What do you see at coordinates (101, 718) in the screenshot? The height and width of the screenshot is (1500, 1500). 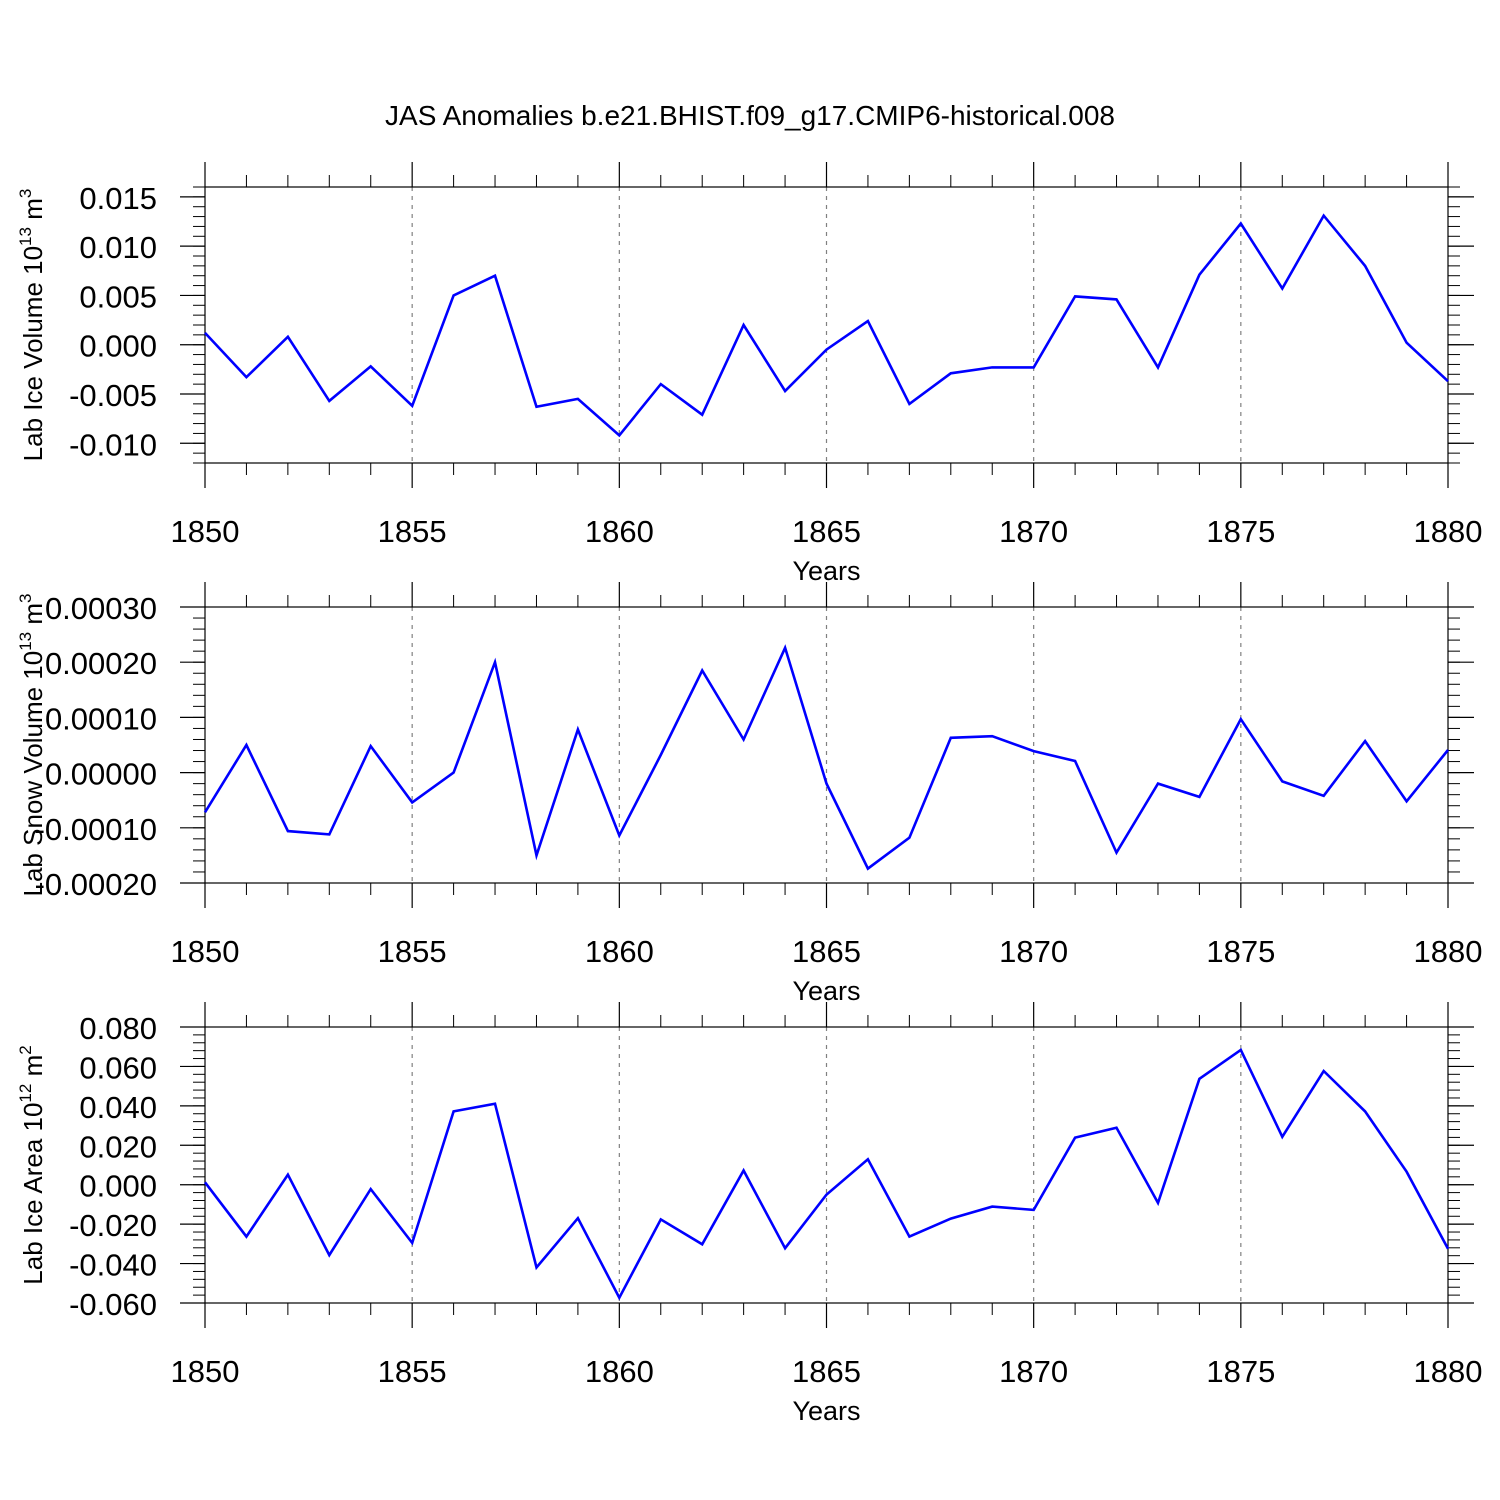 I see `y-tick-label: 0.00010` at bounding box center [101, 718].